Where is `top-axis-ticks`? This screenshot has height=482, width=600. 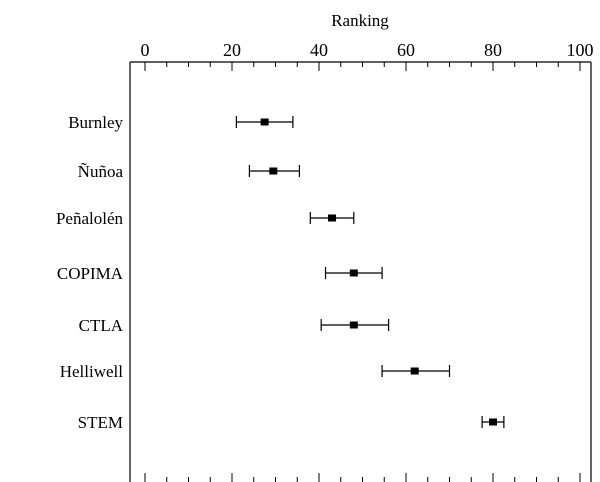 top-axis-ticks is located at coordinates (362, 66).